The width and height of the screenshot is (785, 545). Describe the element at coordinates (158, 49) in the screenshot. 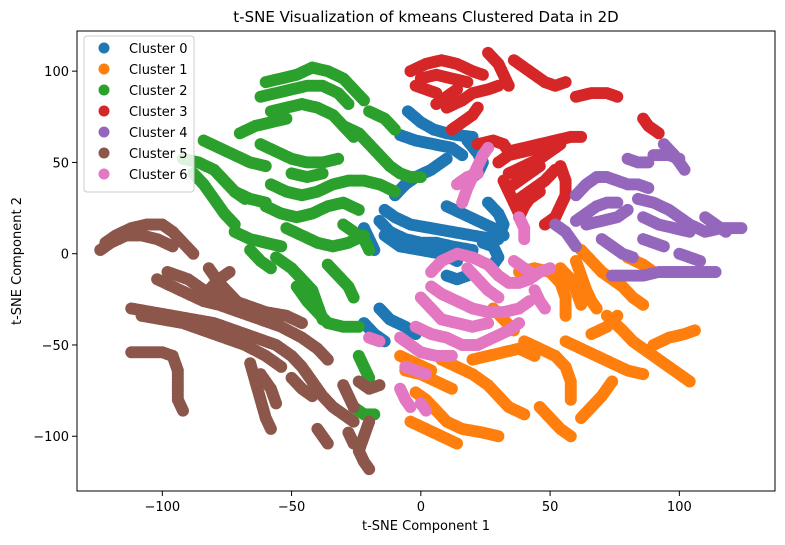

I see `legend-label: Cluster 0` at that location.